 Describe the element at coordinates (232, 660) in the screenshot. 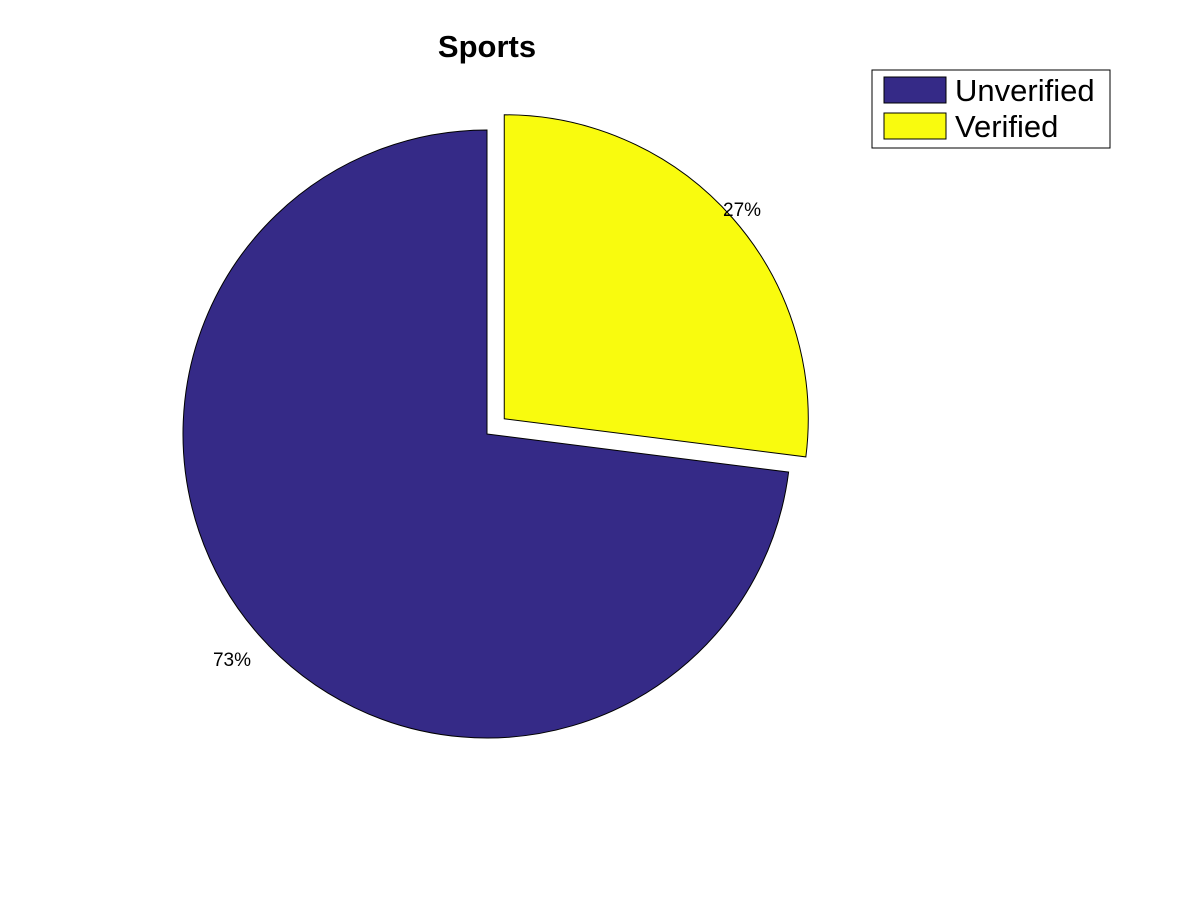

I see `pie-label-unverified: 73%` at that location.